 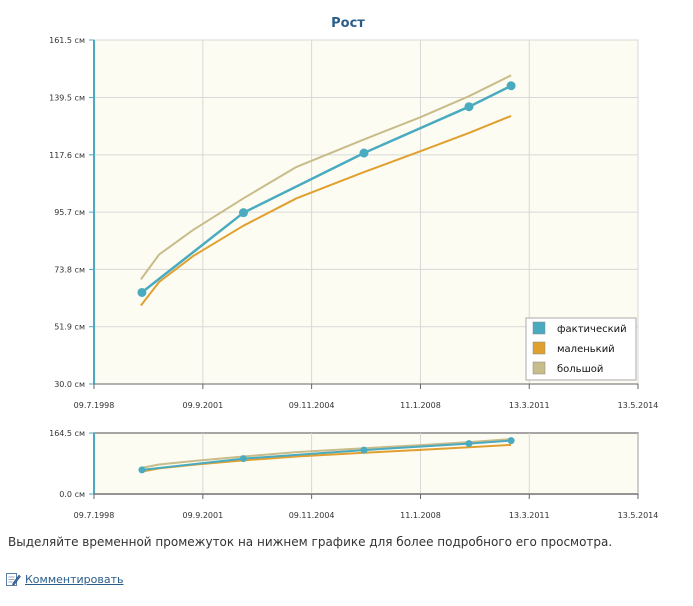 What do you see at coordinates (202, 515) in the screenshot?
I see `navigator-x-tick-label: 09.9.2001` at bounding box center [202, 515].